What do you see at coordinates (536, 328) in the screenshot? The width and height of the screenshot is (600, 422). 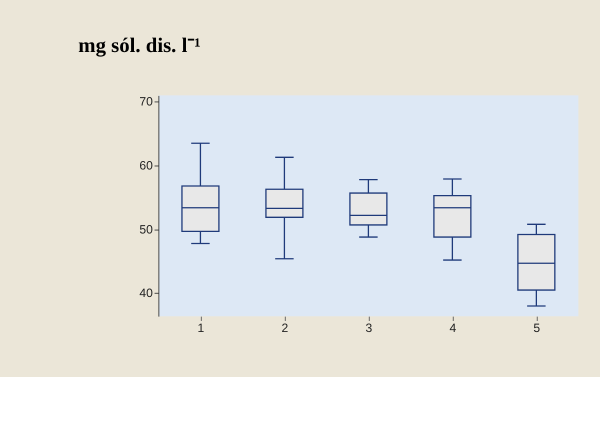 I see `x-tick-label: 5` at bounding box center [536, 328].